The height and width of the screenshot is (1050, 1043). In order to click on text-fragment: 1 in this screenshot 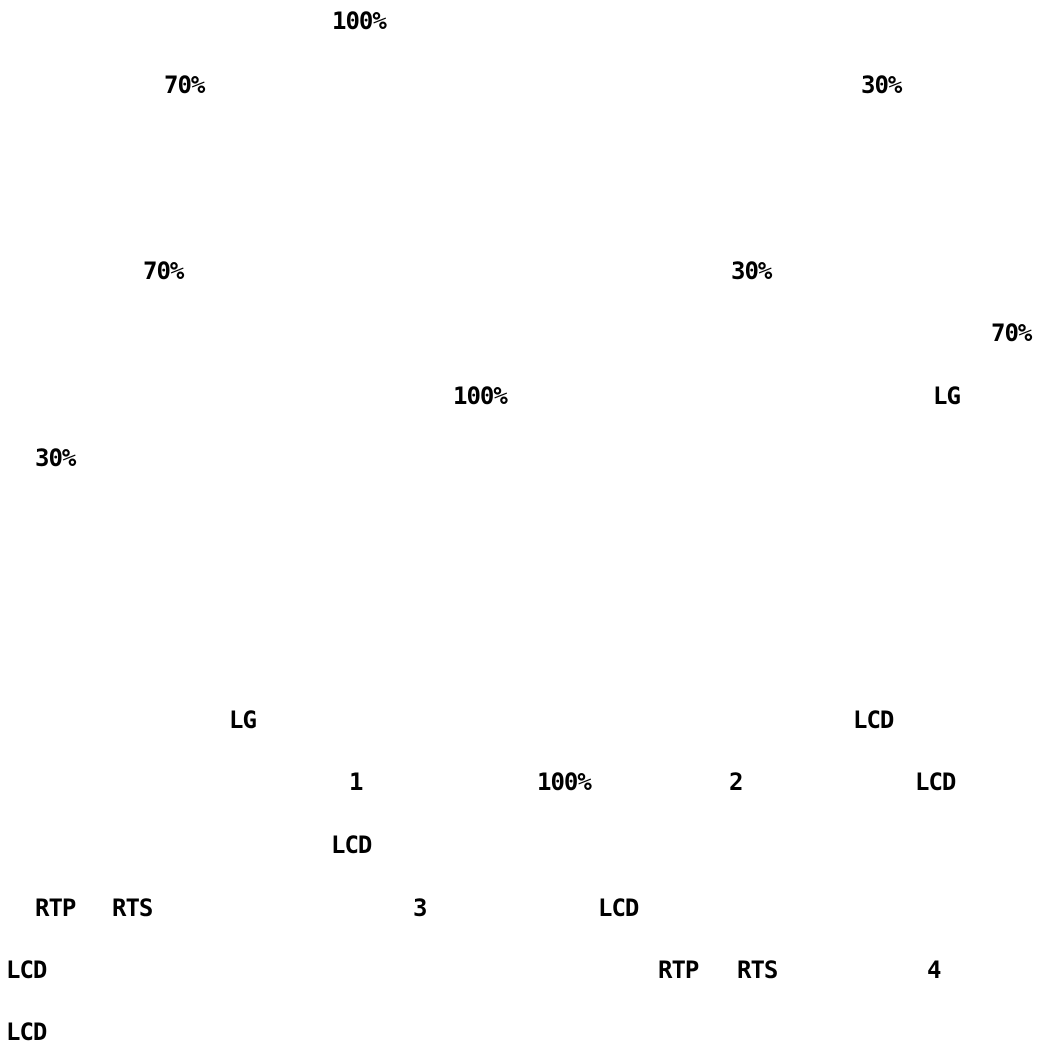, I will do `click(356, 782)`.